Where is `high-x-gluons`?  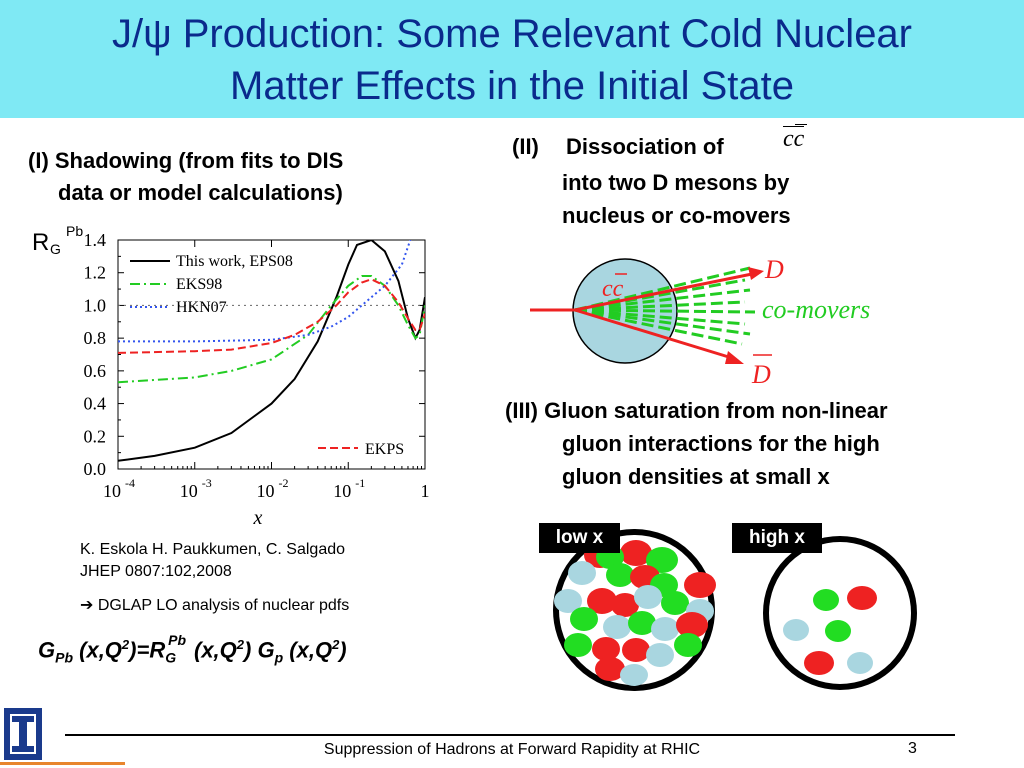
high-x-gluons is located at coordinates (830, 630).